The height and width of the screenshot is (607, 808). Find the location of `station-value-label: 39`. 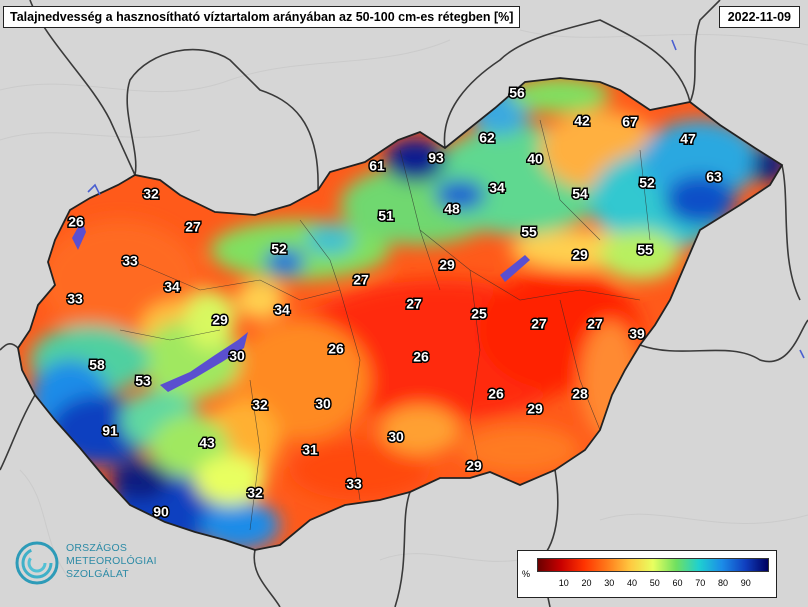

station-value-label: 39 is located at coordinates (637, 334).